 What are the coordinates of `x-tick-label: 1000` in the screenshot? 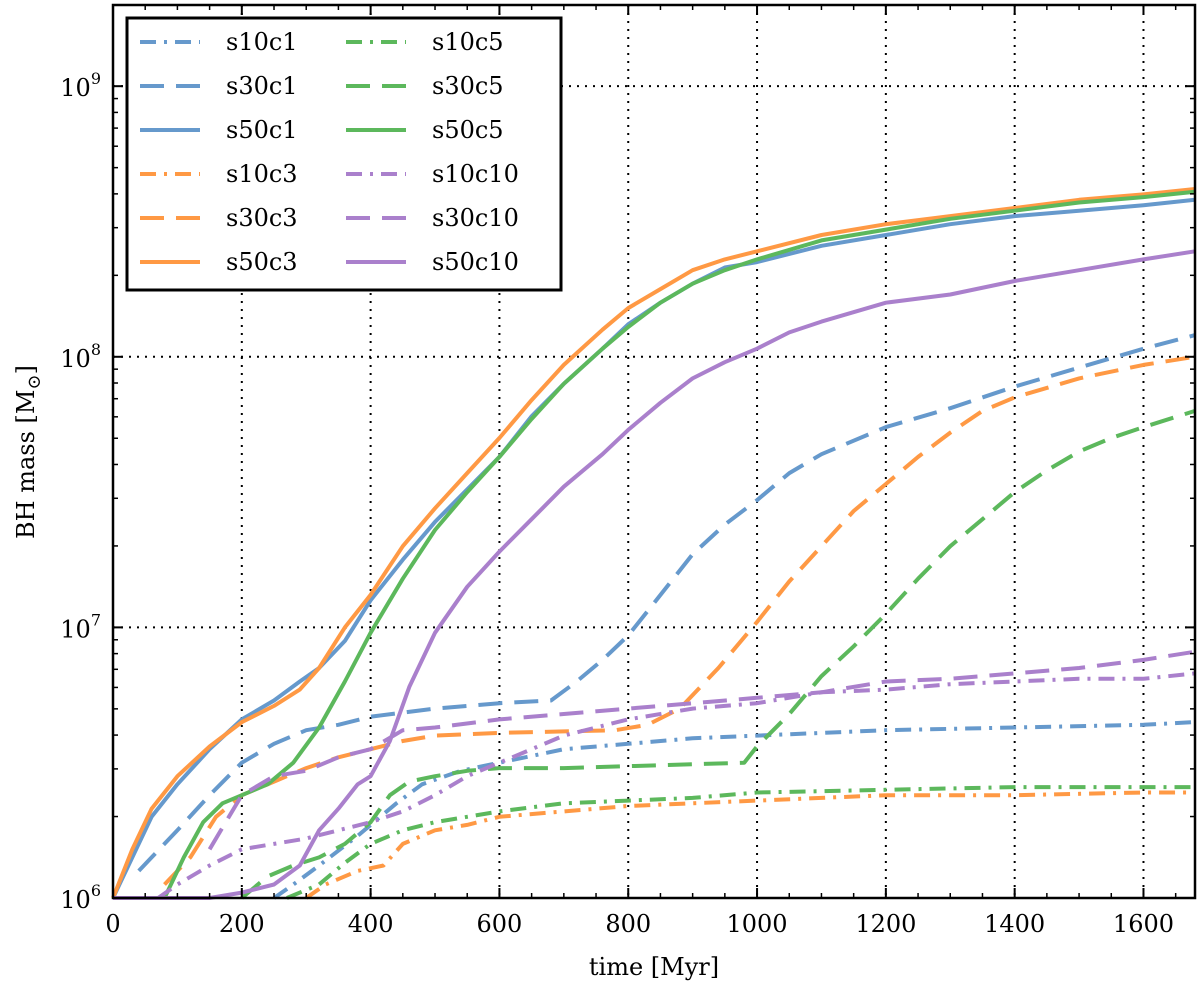 It's located at (757, 924).